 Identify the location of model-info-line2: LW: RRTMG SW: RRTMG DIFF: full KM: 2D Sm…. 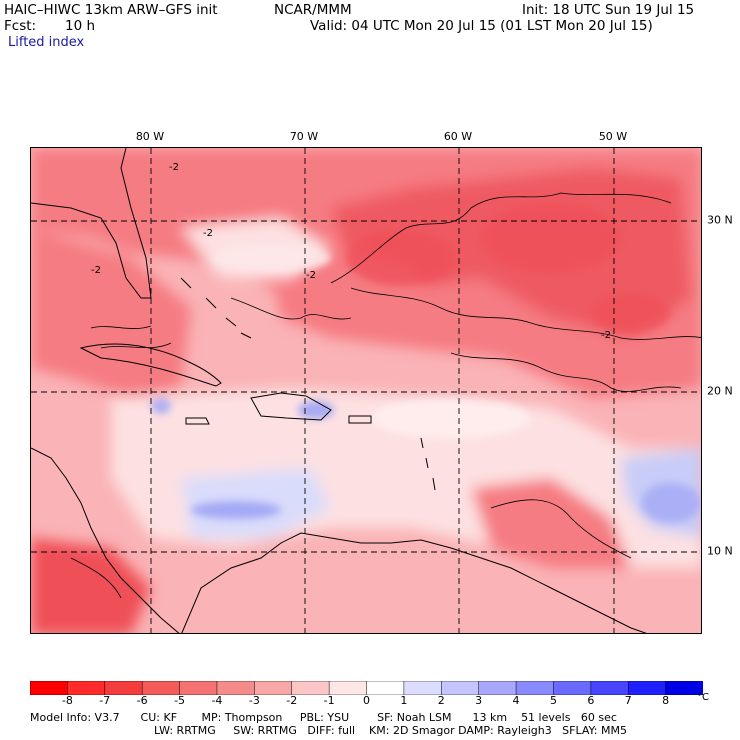
(390, 730).